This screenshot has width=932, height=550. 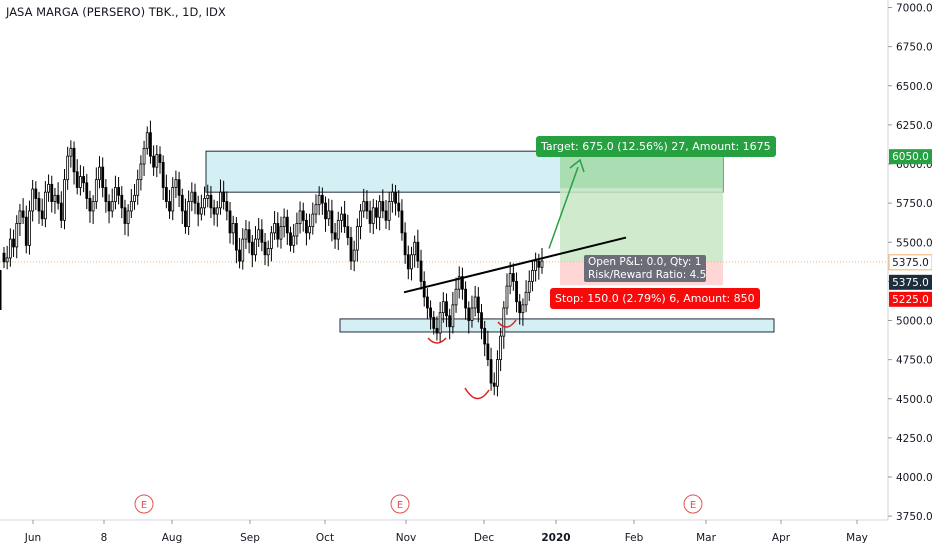 What do you see at coordinates (693, 504) in the screenshot?
I see `earnings-event-icon` at bounding box center [693, 504].